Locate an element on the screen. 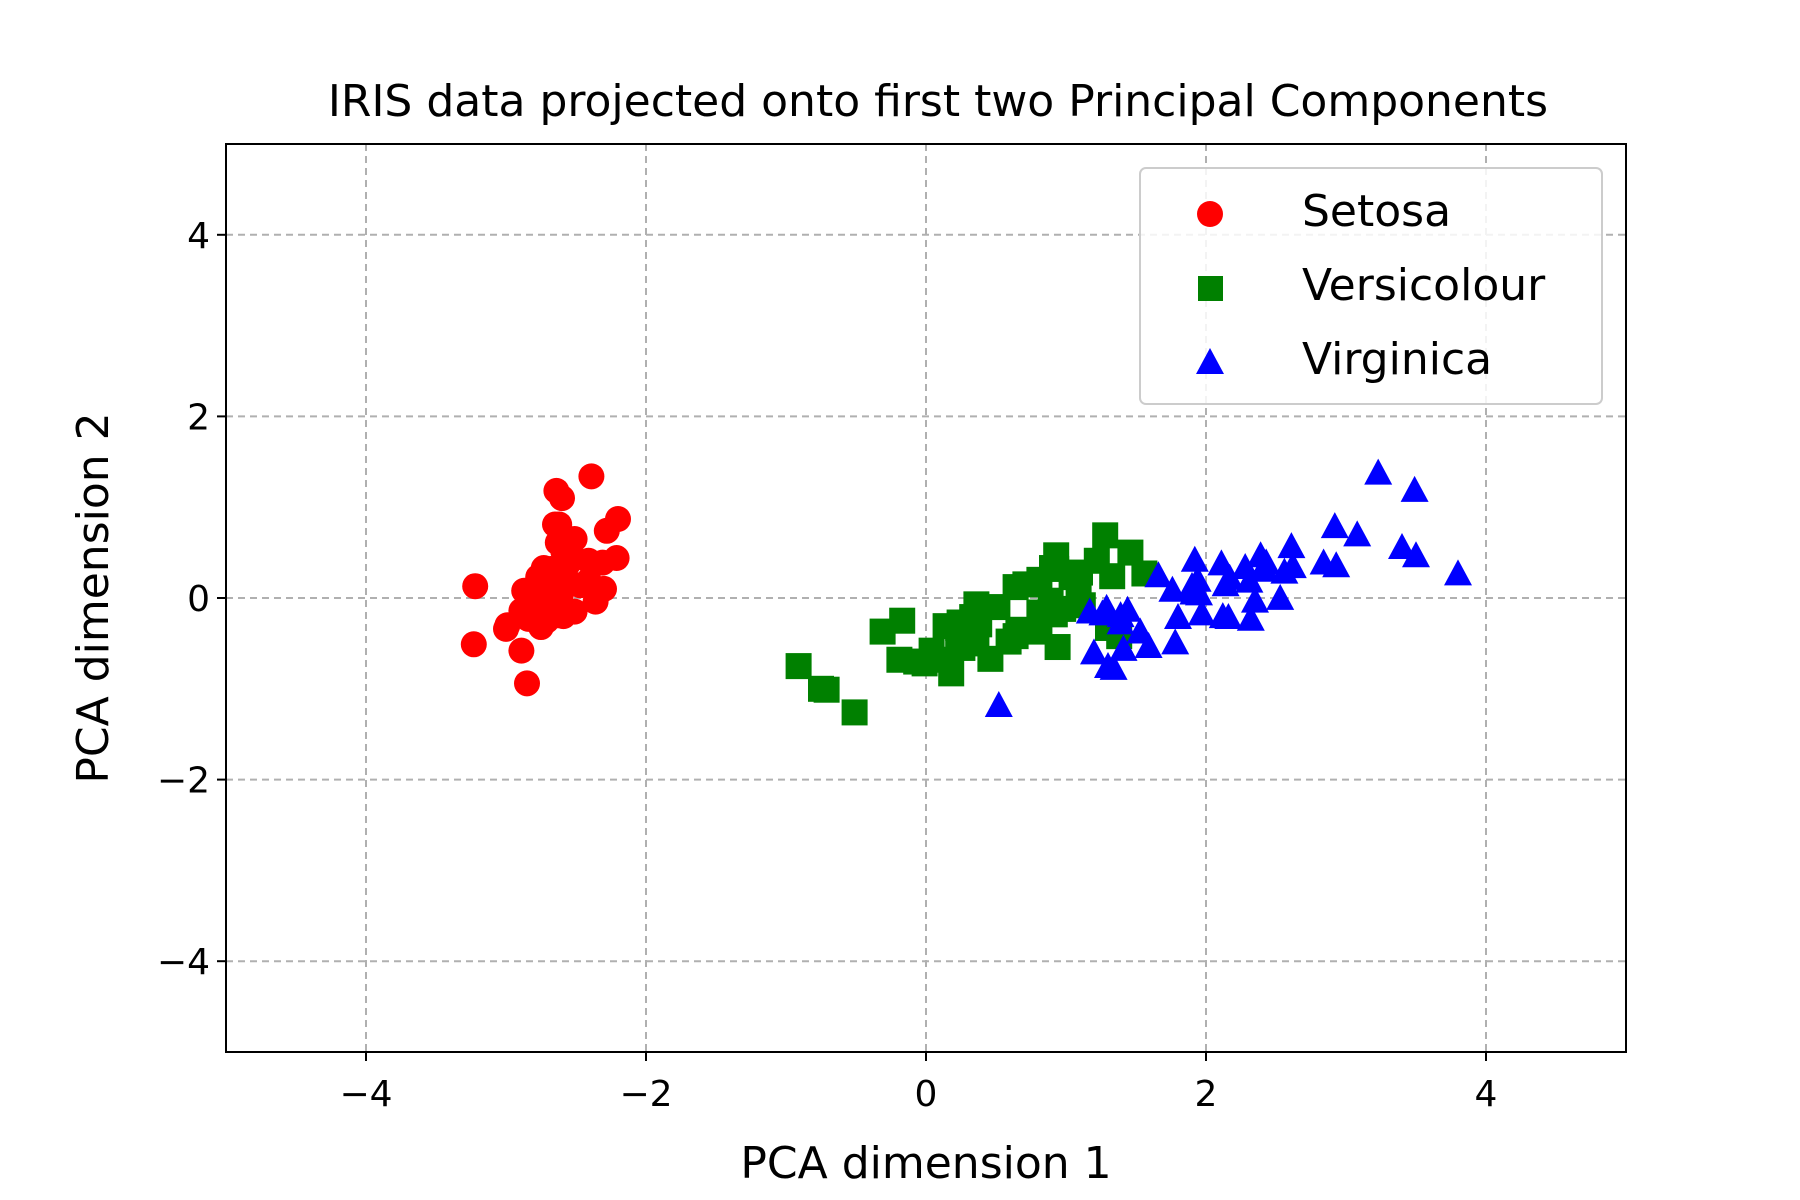  series-virginica is located at coordinates (1228, 588).